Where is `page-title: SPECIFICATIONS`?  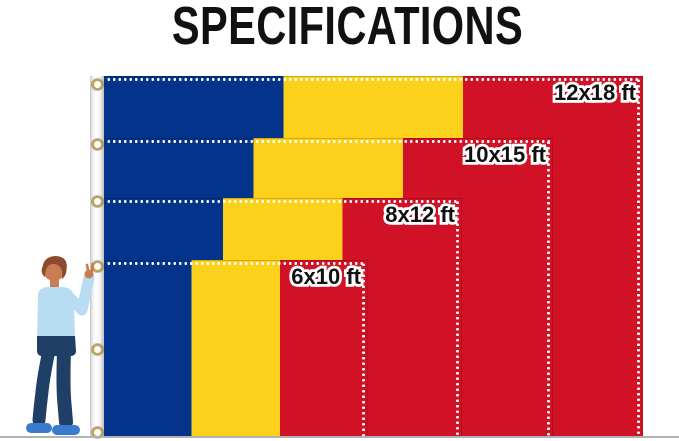 page-title: SPECIFICATIONS is located at coordinates (347, 28).